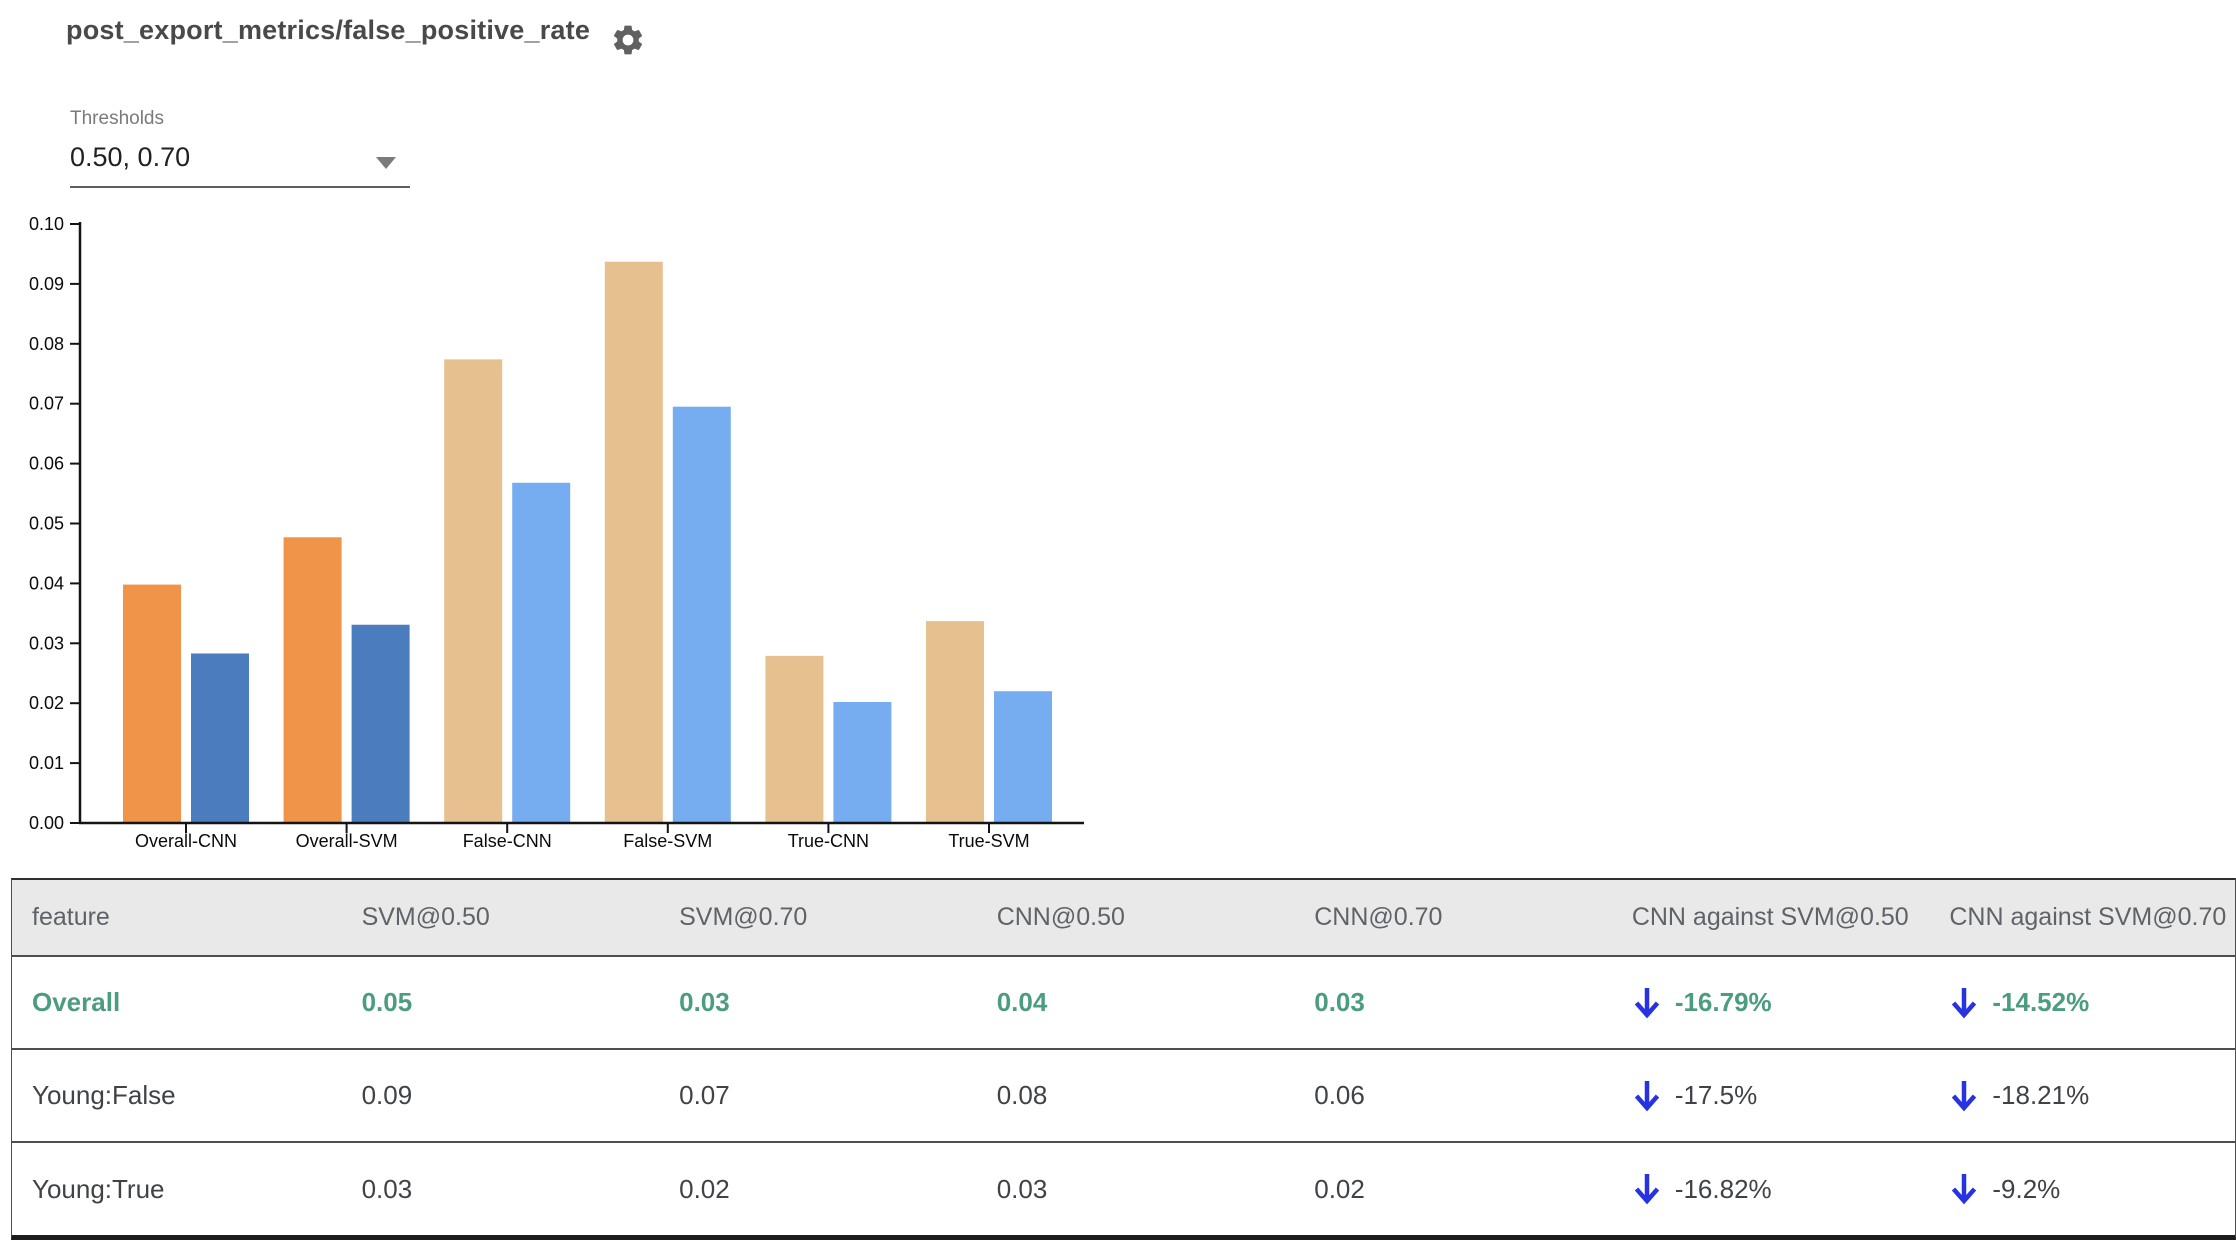  What do you see at coordinates (387, 1095) in the screenshot?
I see `metric-value: 0.09` at bounding box center [387, 1095].